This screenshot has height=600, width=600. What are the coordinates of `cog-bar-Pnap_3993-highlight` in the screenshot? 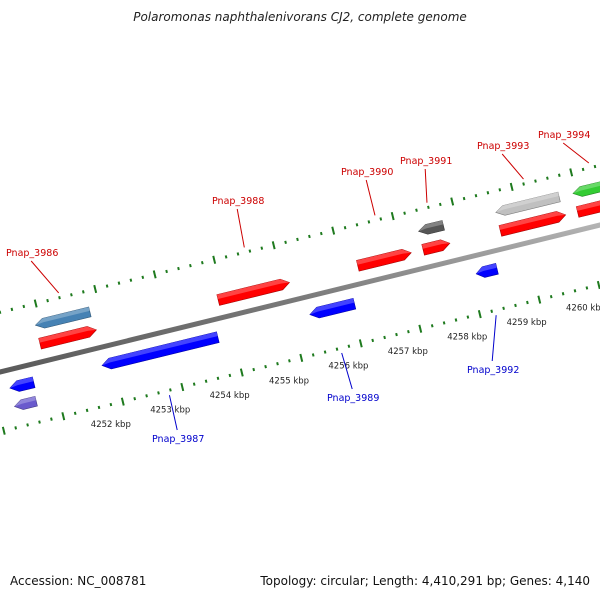 It's located at (527, 202).